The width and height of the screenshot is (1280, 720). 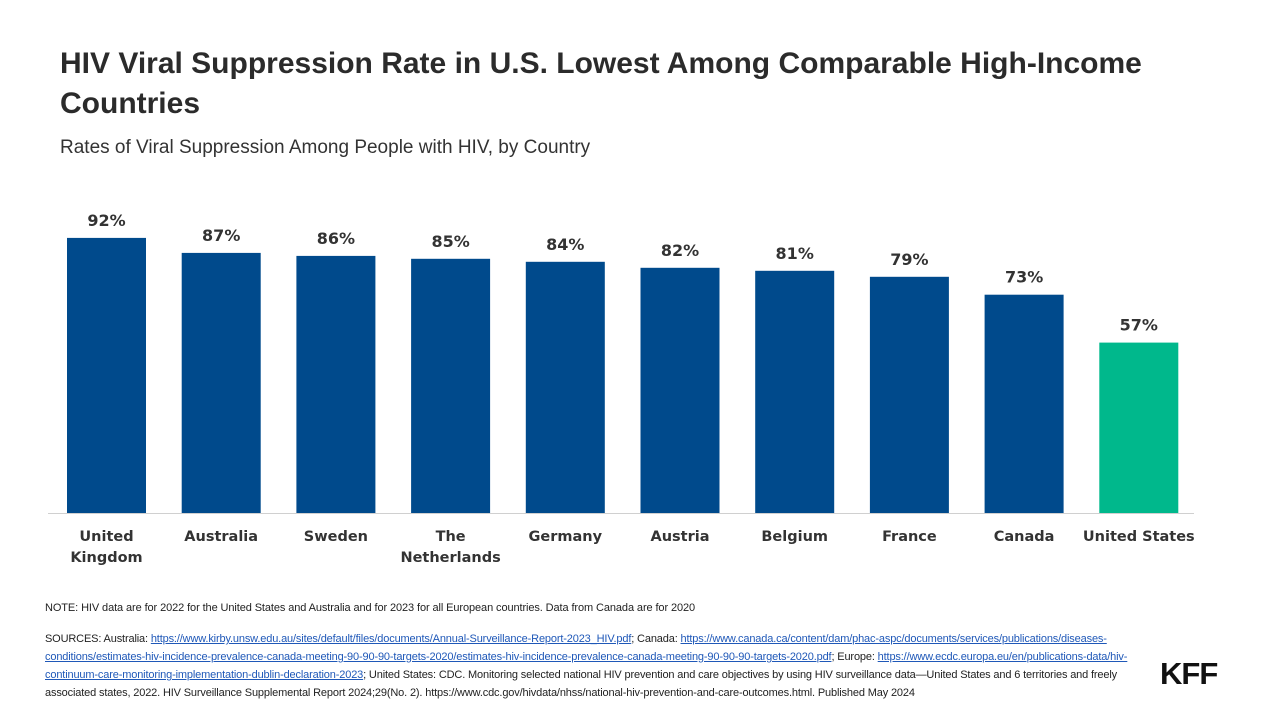 What do you see at coordinates (794, 537) in the screenshot?
I see `category-label: Belgium` at bounding box center [794, 537].